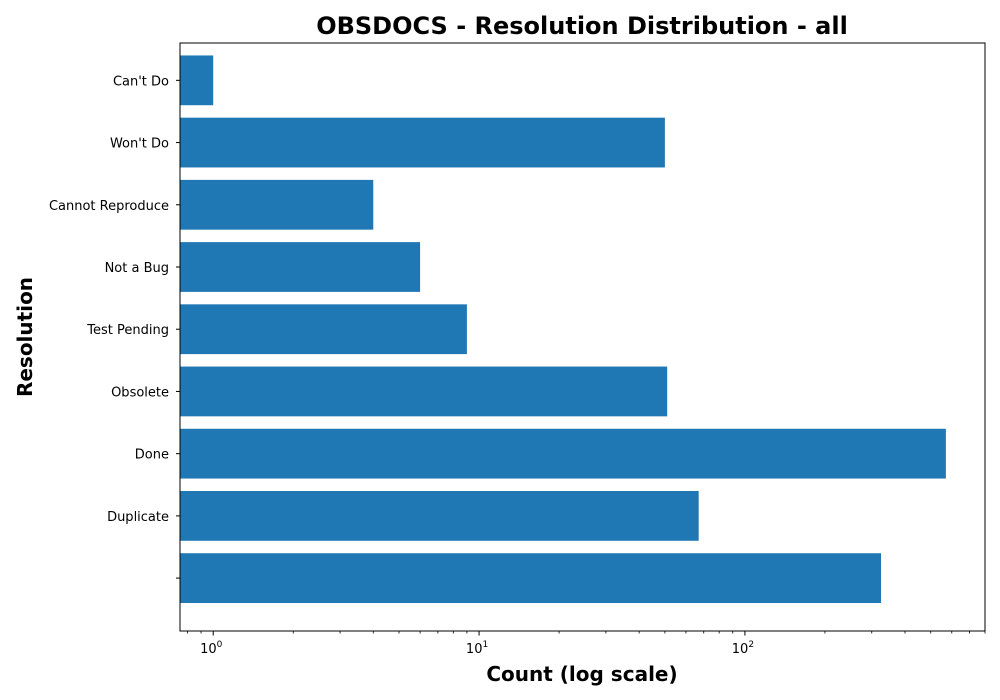 The image size is (1000, 700). I want to click on y-tick-label: Test Pending, so click(127, 330).